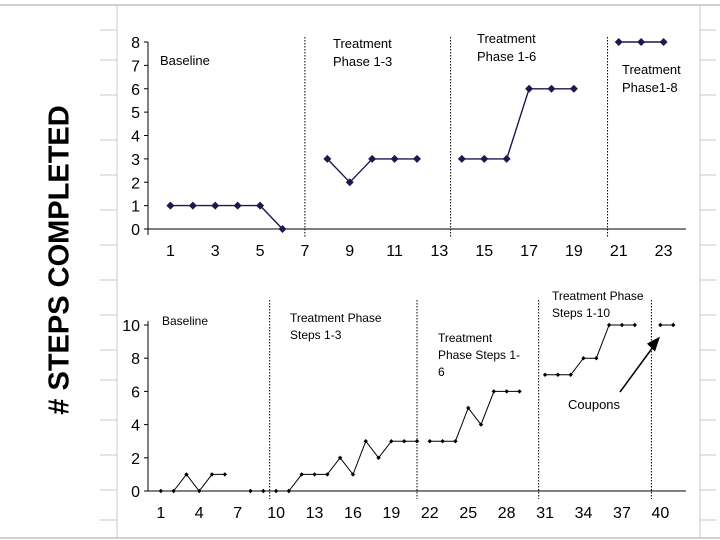 The image size is (720, 540). Describe the element at coordinates (598, 304) in the screenshot. I see `bottom-phase-label: Treatment Phase Steps 1-10` at that location.